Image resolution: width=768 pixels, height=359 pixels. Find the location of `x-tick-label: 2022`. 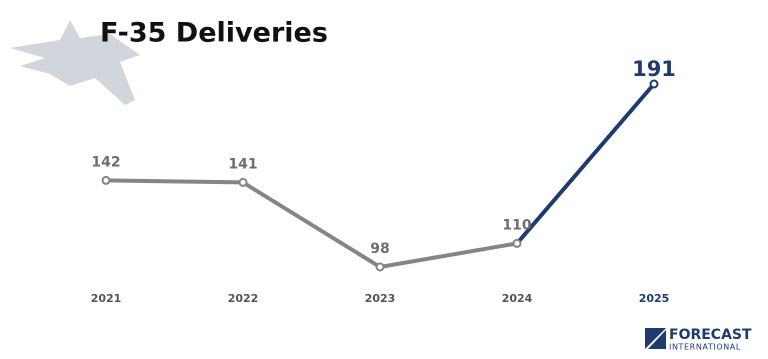

x-tick-label: 2022 is located at coordinates (243, 298).